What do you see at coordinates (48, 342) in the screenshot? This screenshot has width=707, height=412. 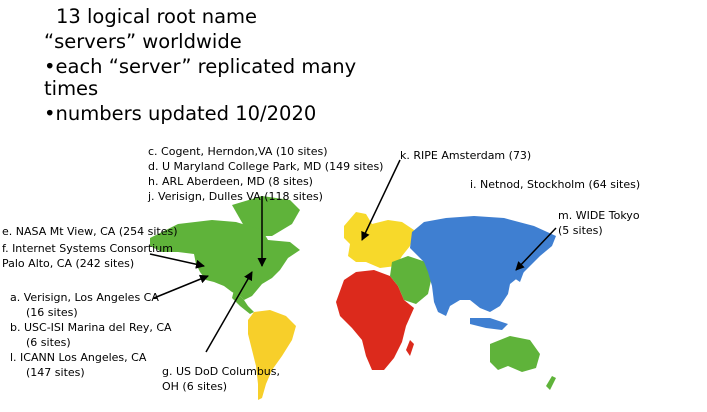 I see `label-usc-sites: (6 sites)` at bounding box center [48, 342].